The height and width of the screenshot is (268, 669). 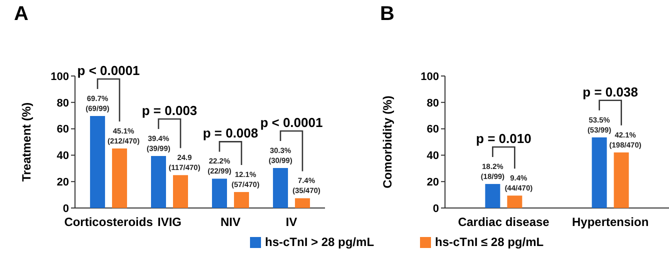 What do you see at coordinates (26, 142) in the screenshot?
I see `y-axis-title: Treatment (%)` at bounding box center [26, 142].